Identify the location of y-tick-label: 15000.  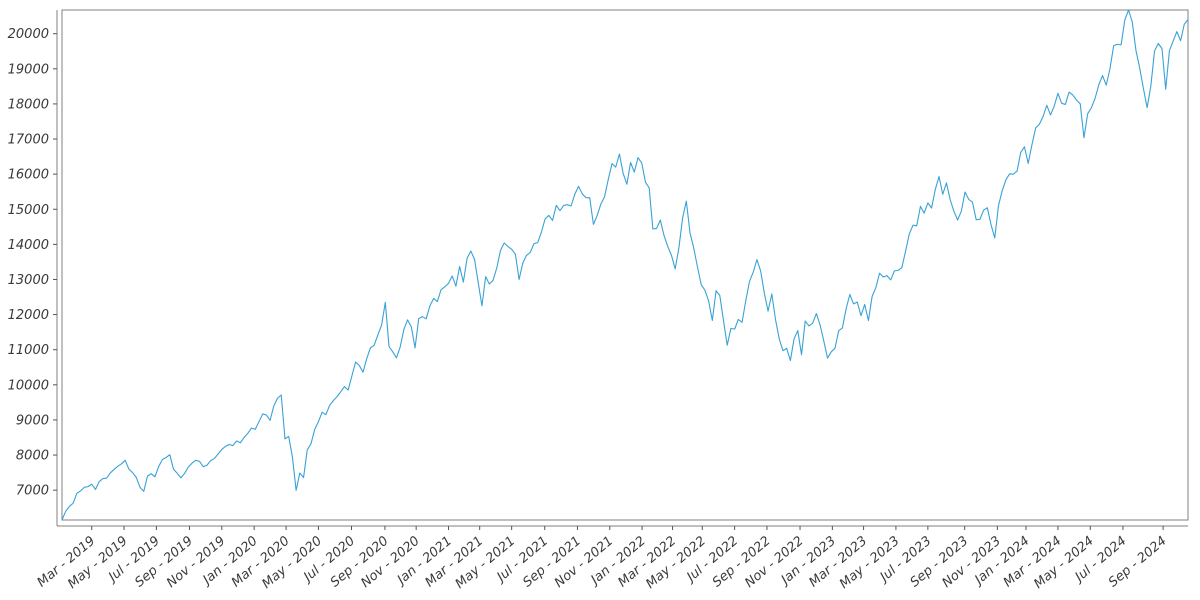
(28, 210).